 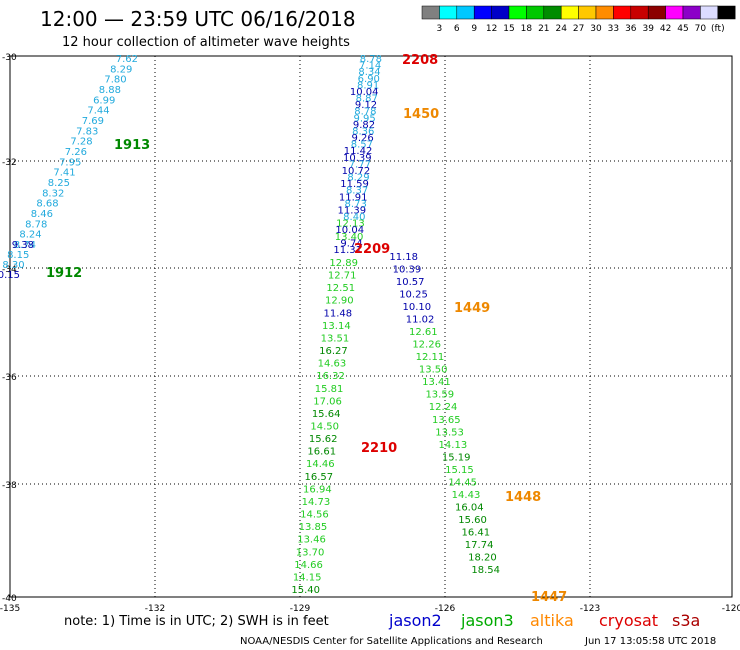 What do you see at coordinates (310, 552) in the screenshot?
I see `swh-value: 13.70` at bounding box center [310, 552].